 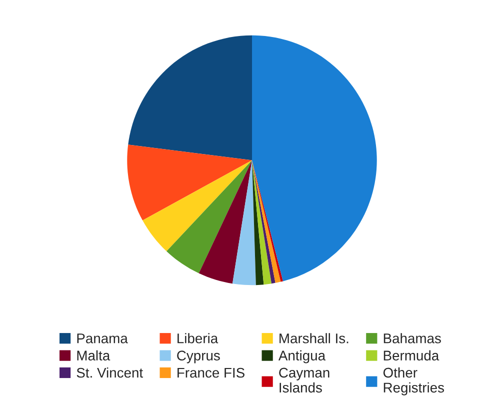 What do you see at coordinates (198, 338) in the screenshot?
I see `legend-label: Liberia` at bounding box center [198, 338].